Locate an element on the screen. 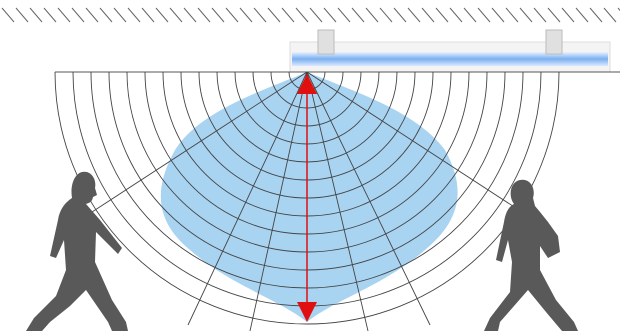 The image size is (620, 331). lamp-tube is located at coordinates (450, 59).